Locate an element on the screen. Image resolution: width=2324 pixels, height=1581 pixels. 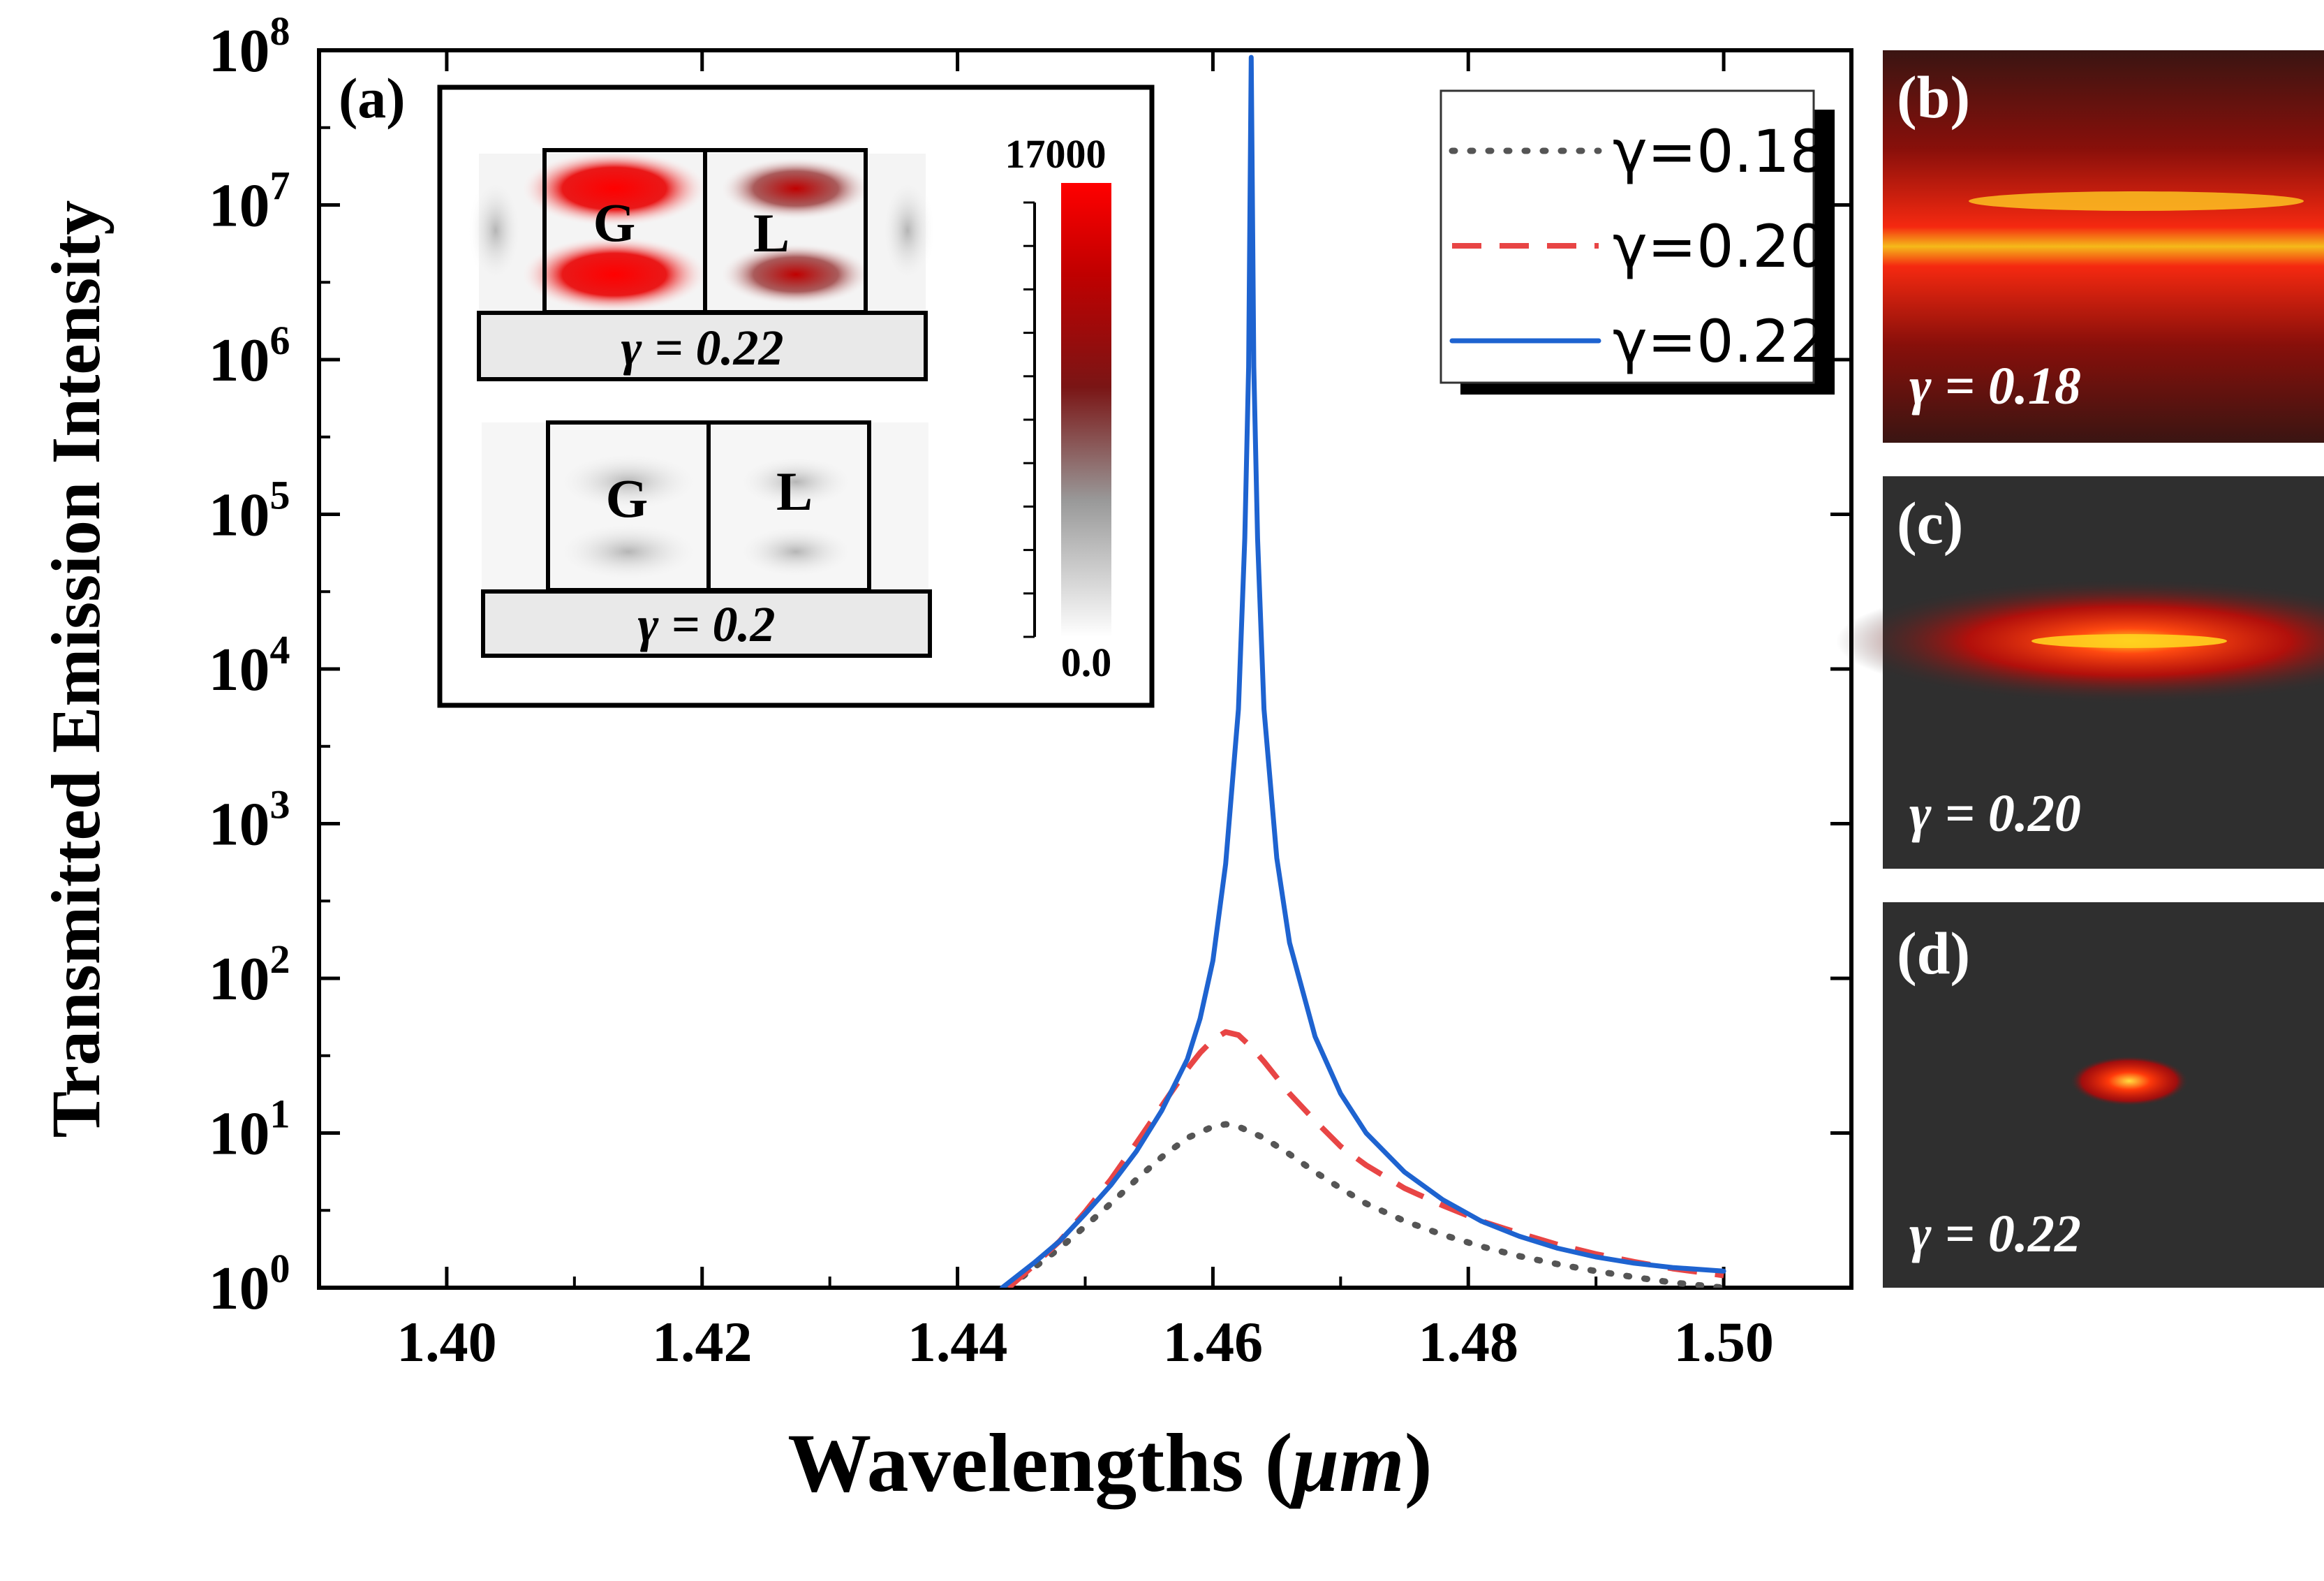
panel-label-b: (b) is located at coordinates (1933, 97).